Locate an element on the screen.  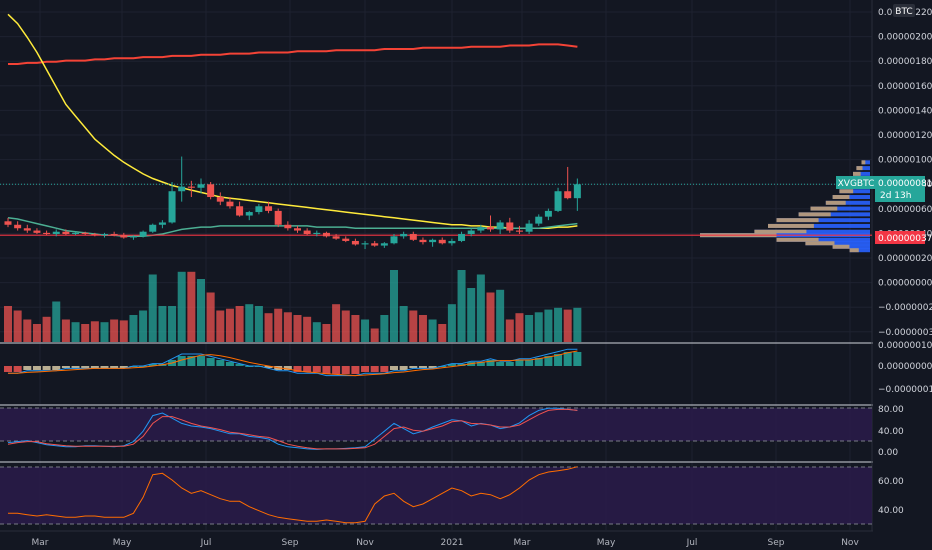
time-axis: Mar May Jul Sep Nov 2021 Mar May Jul Sep Nov is located at coordinates (436, 540).